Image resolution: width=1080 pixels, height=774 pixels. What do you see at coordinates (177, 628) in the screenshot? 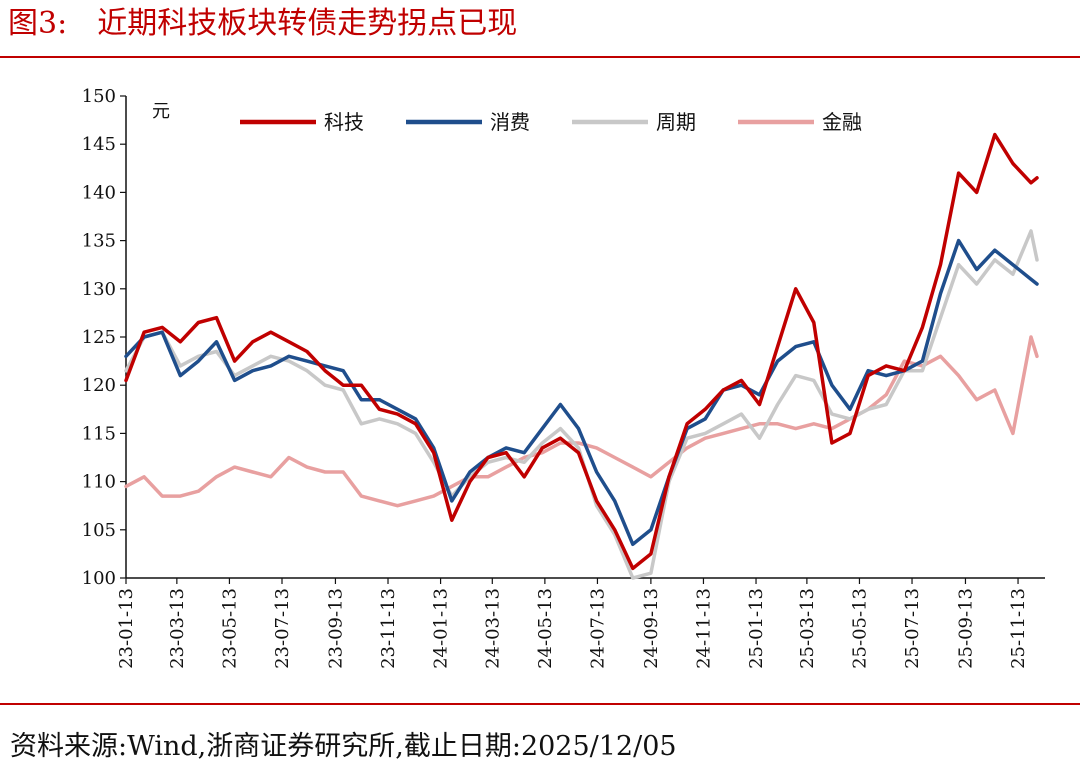
I see `x-tick-label: 23-03-13` at bounding box center [177, 628].